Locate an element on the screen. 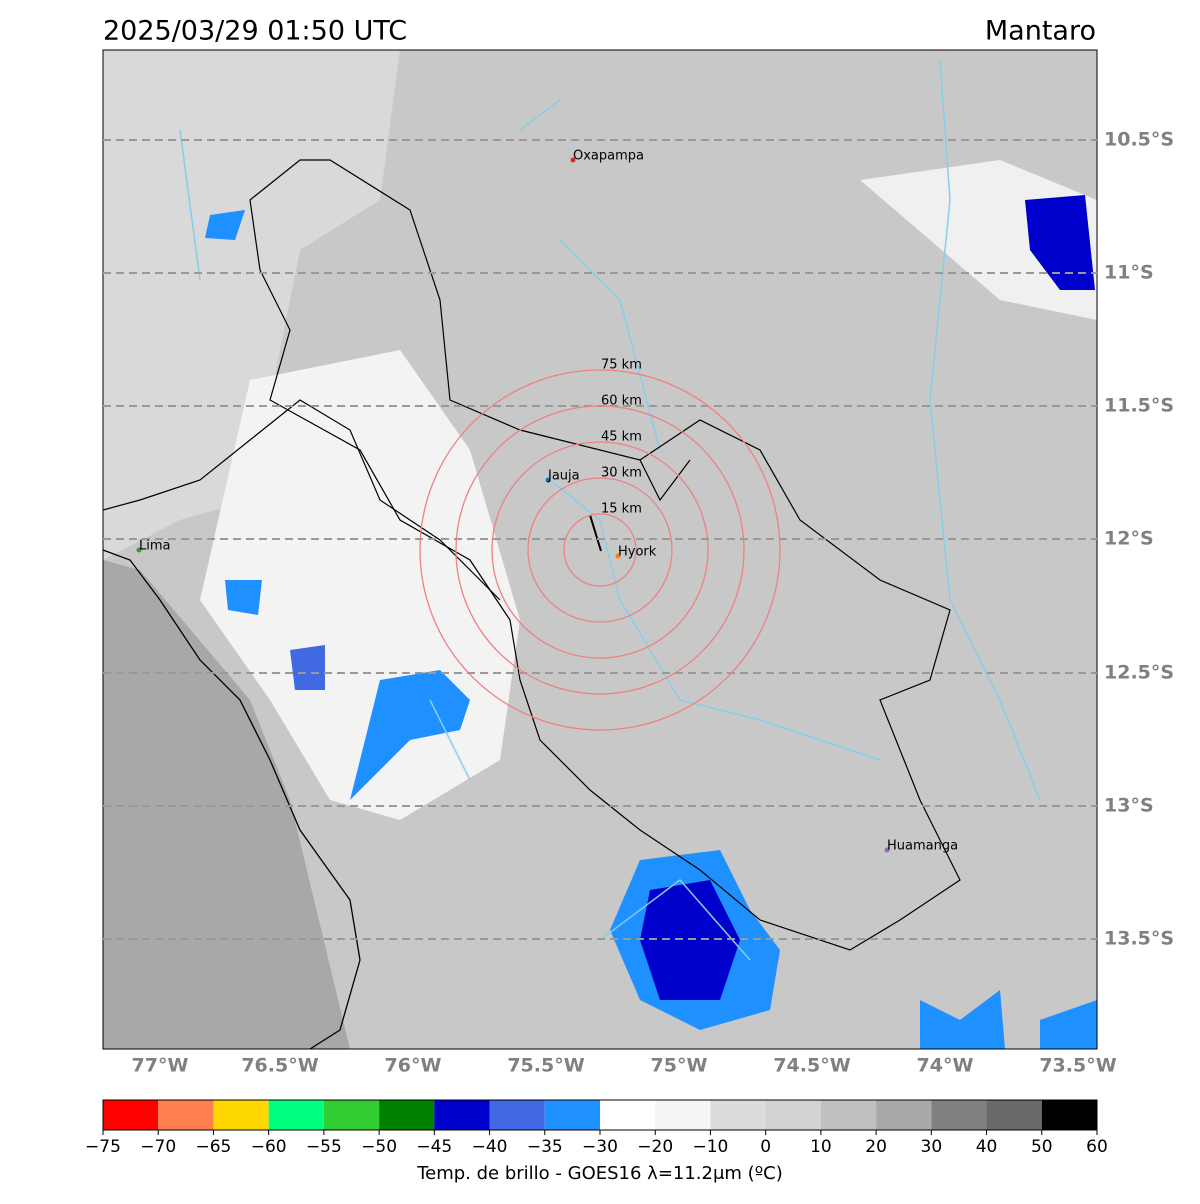 This screenshot has width=1200, height=1204. lon-tick-label: 76°W is located at coordinates (413, 1066).